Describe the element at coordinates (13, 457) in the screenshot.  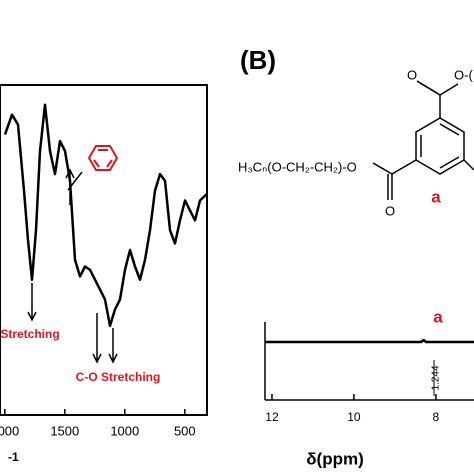
I see `x-axis-label: -1` at that location.